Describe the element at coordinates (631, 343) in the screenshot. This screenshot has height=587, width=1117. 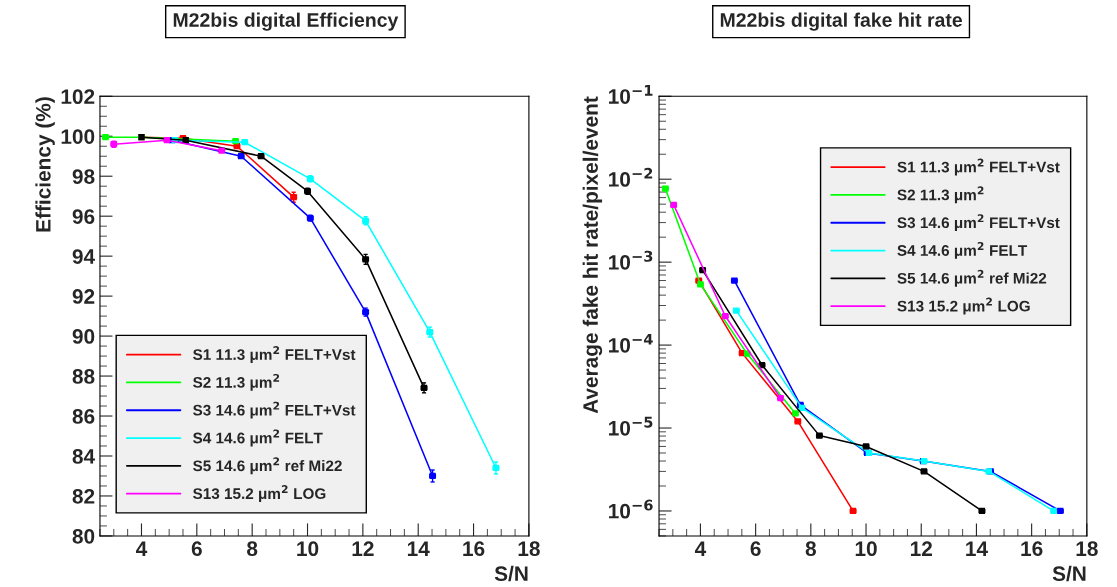
I see `y-tick-label: 10$^{−4}$` at that location.